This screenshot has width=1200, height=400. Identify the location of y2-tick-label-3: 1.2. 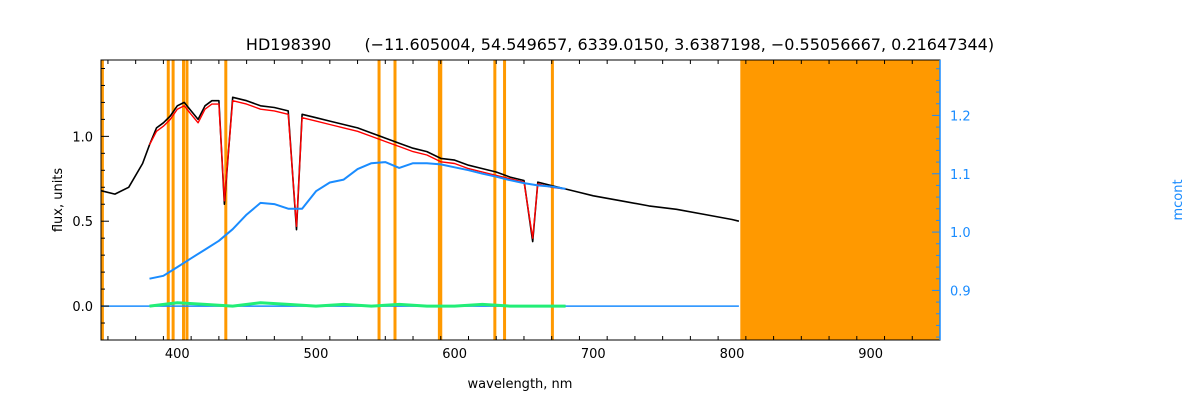
(960, 116).